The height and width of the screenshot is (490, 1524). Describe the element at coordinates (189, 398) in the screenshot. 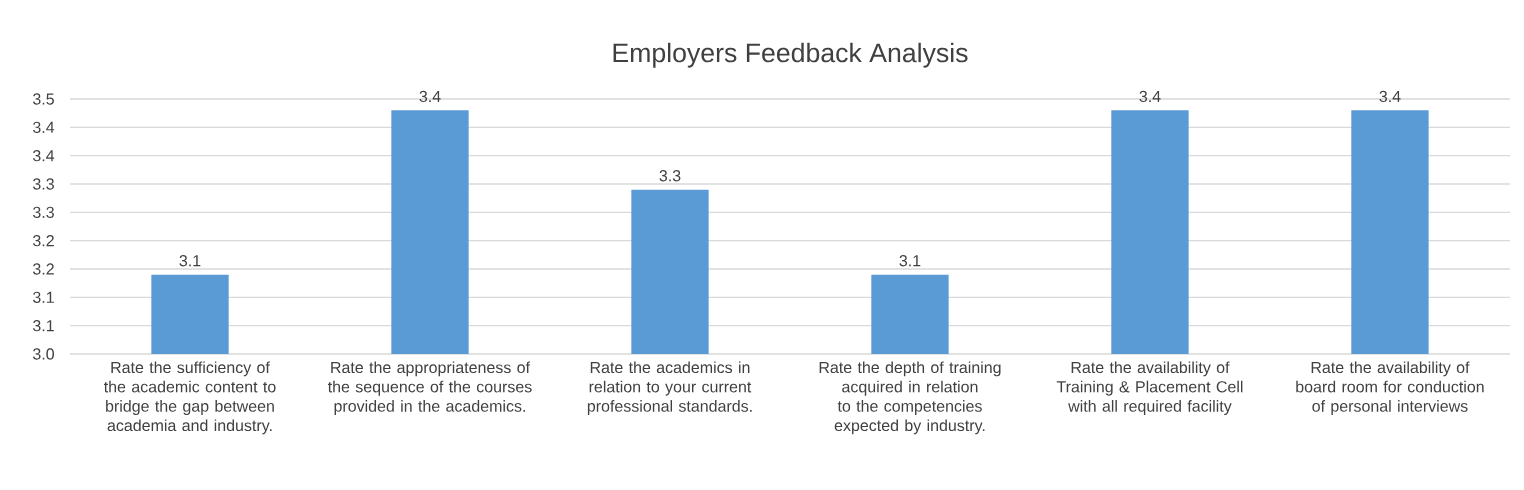

I see `x-tick-label: Rate the sufficiency of the academic content to bridge the gap between academia and industry.` at that location.